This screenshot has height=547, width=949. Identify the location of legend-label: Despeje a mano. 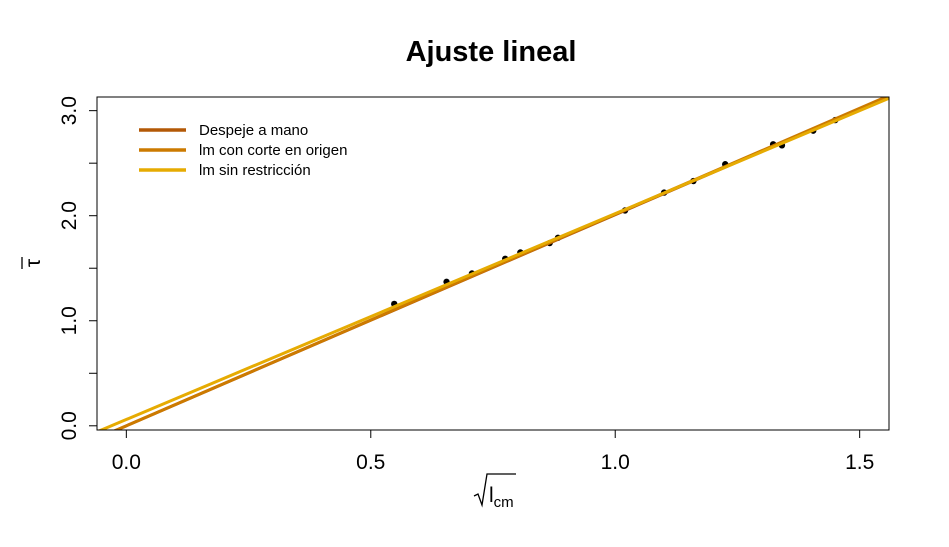
(253, 130).